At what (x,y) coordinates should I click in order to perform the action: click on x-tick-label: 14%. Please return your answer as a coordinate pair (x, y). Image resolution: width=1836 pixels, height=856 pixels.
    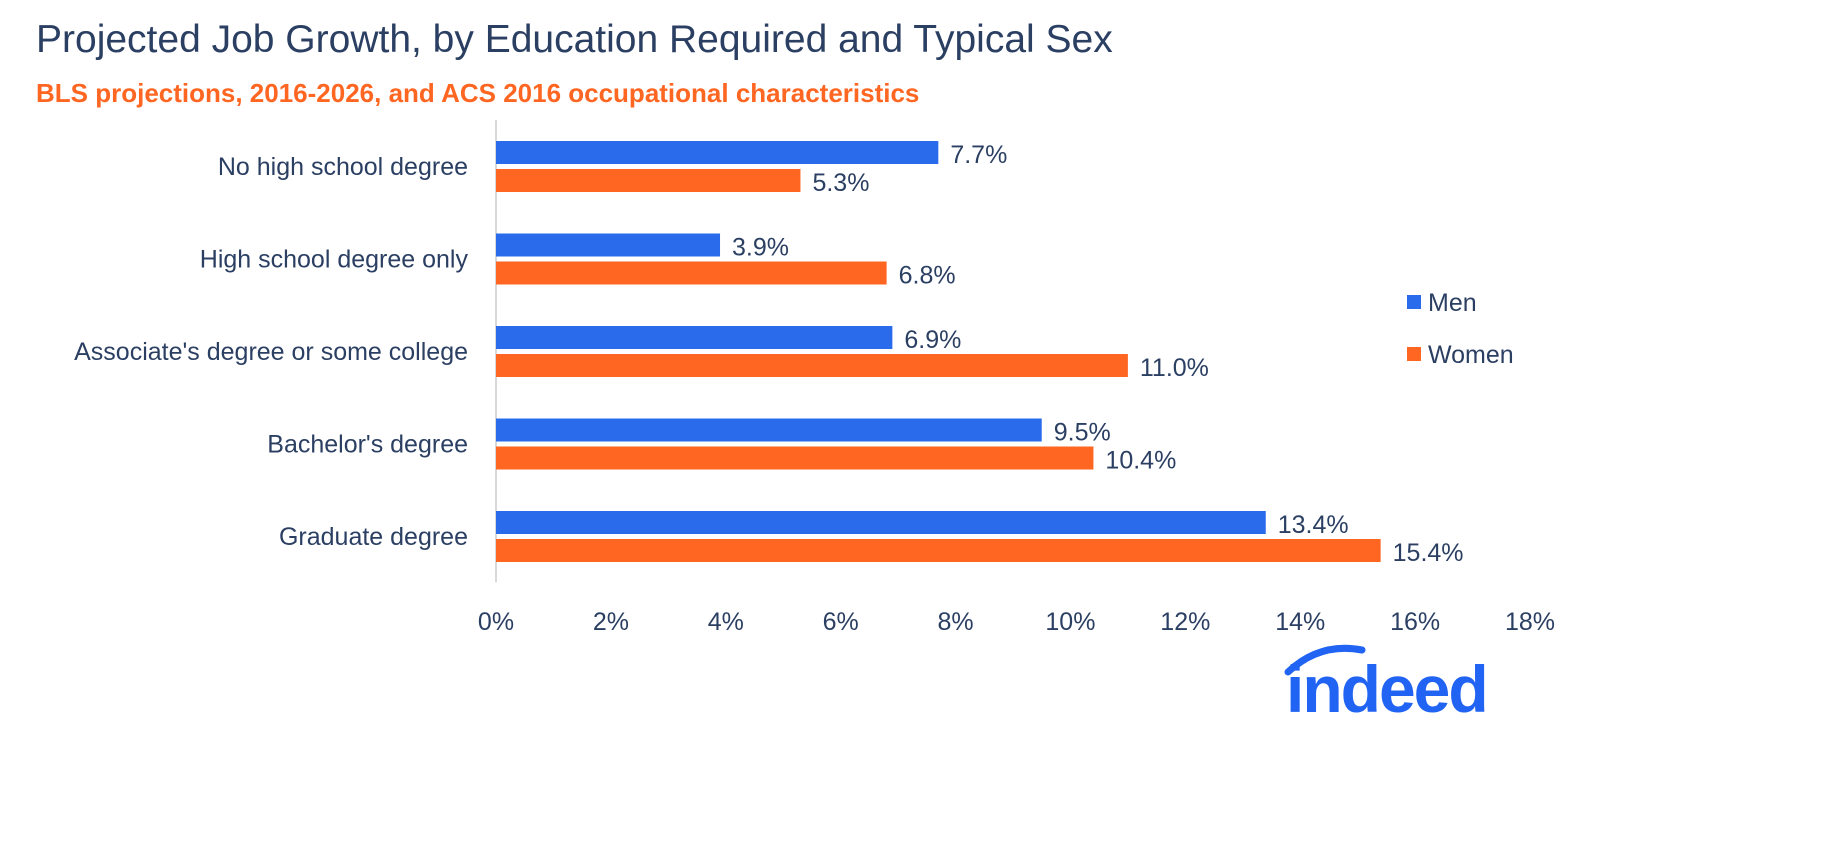
    Looking at the image, I should click on (1300, 622).